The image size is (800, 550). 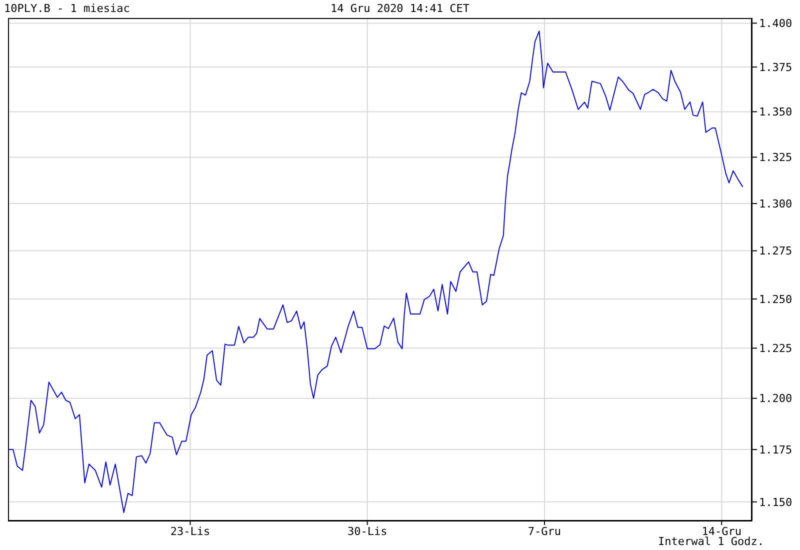 I want to click on x-tick-label: 23-Lis, so click(x=190, y=531).